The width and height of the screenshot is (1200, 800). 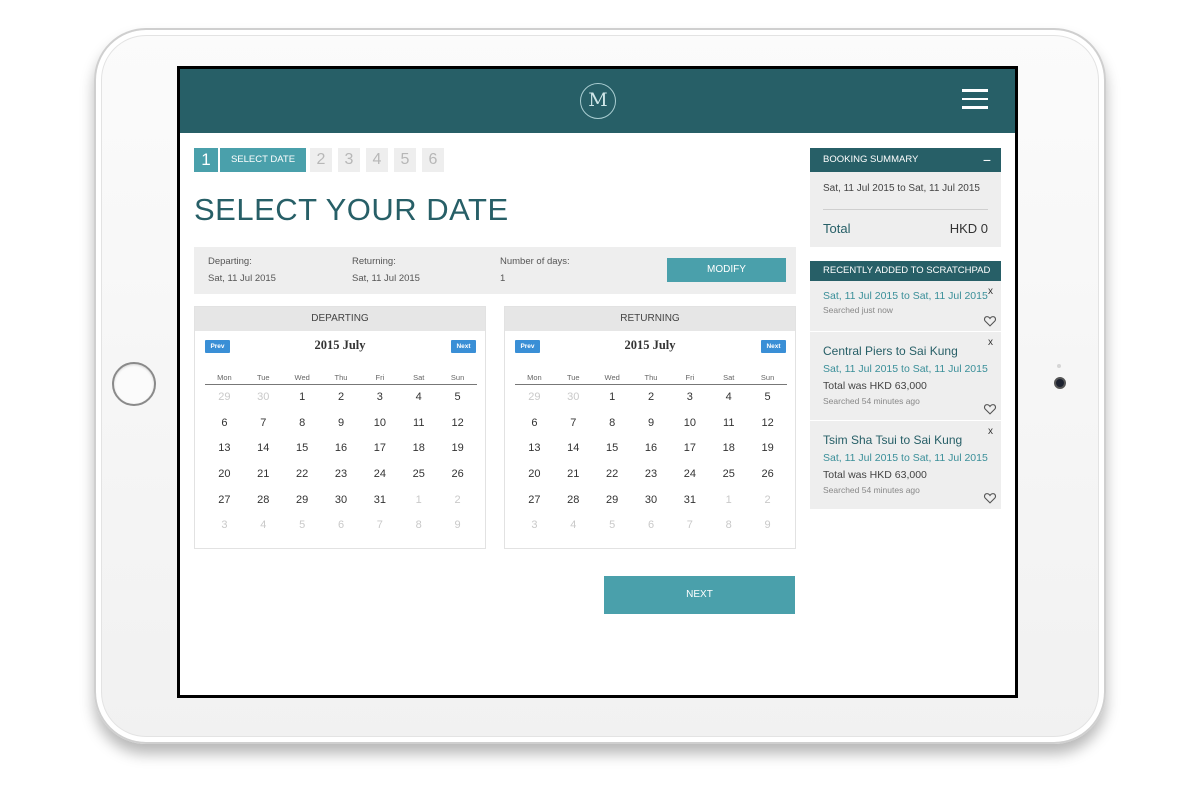 What do you see at coordinates (837, 228) in the screenshot?
I see `summary-total-label: Total` at bounding box center [837, 228].